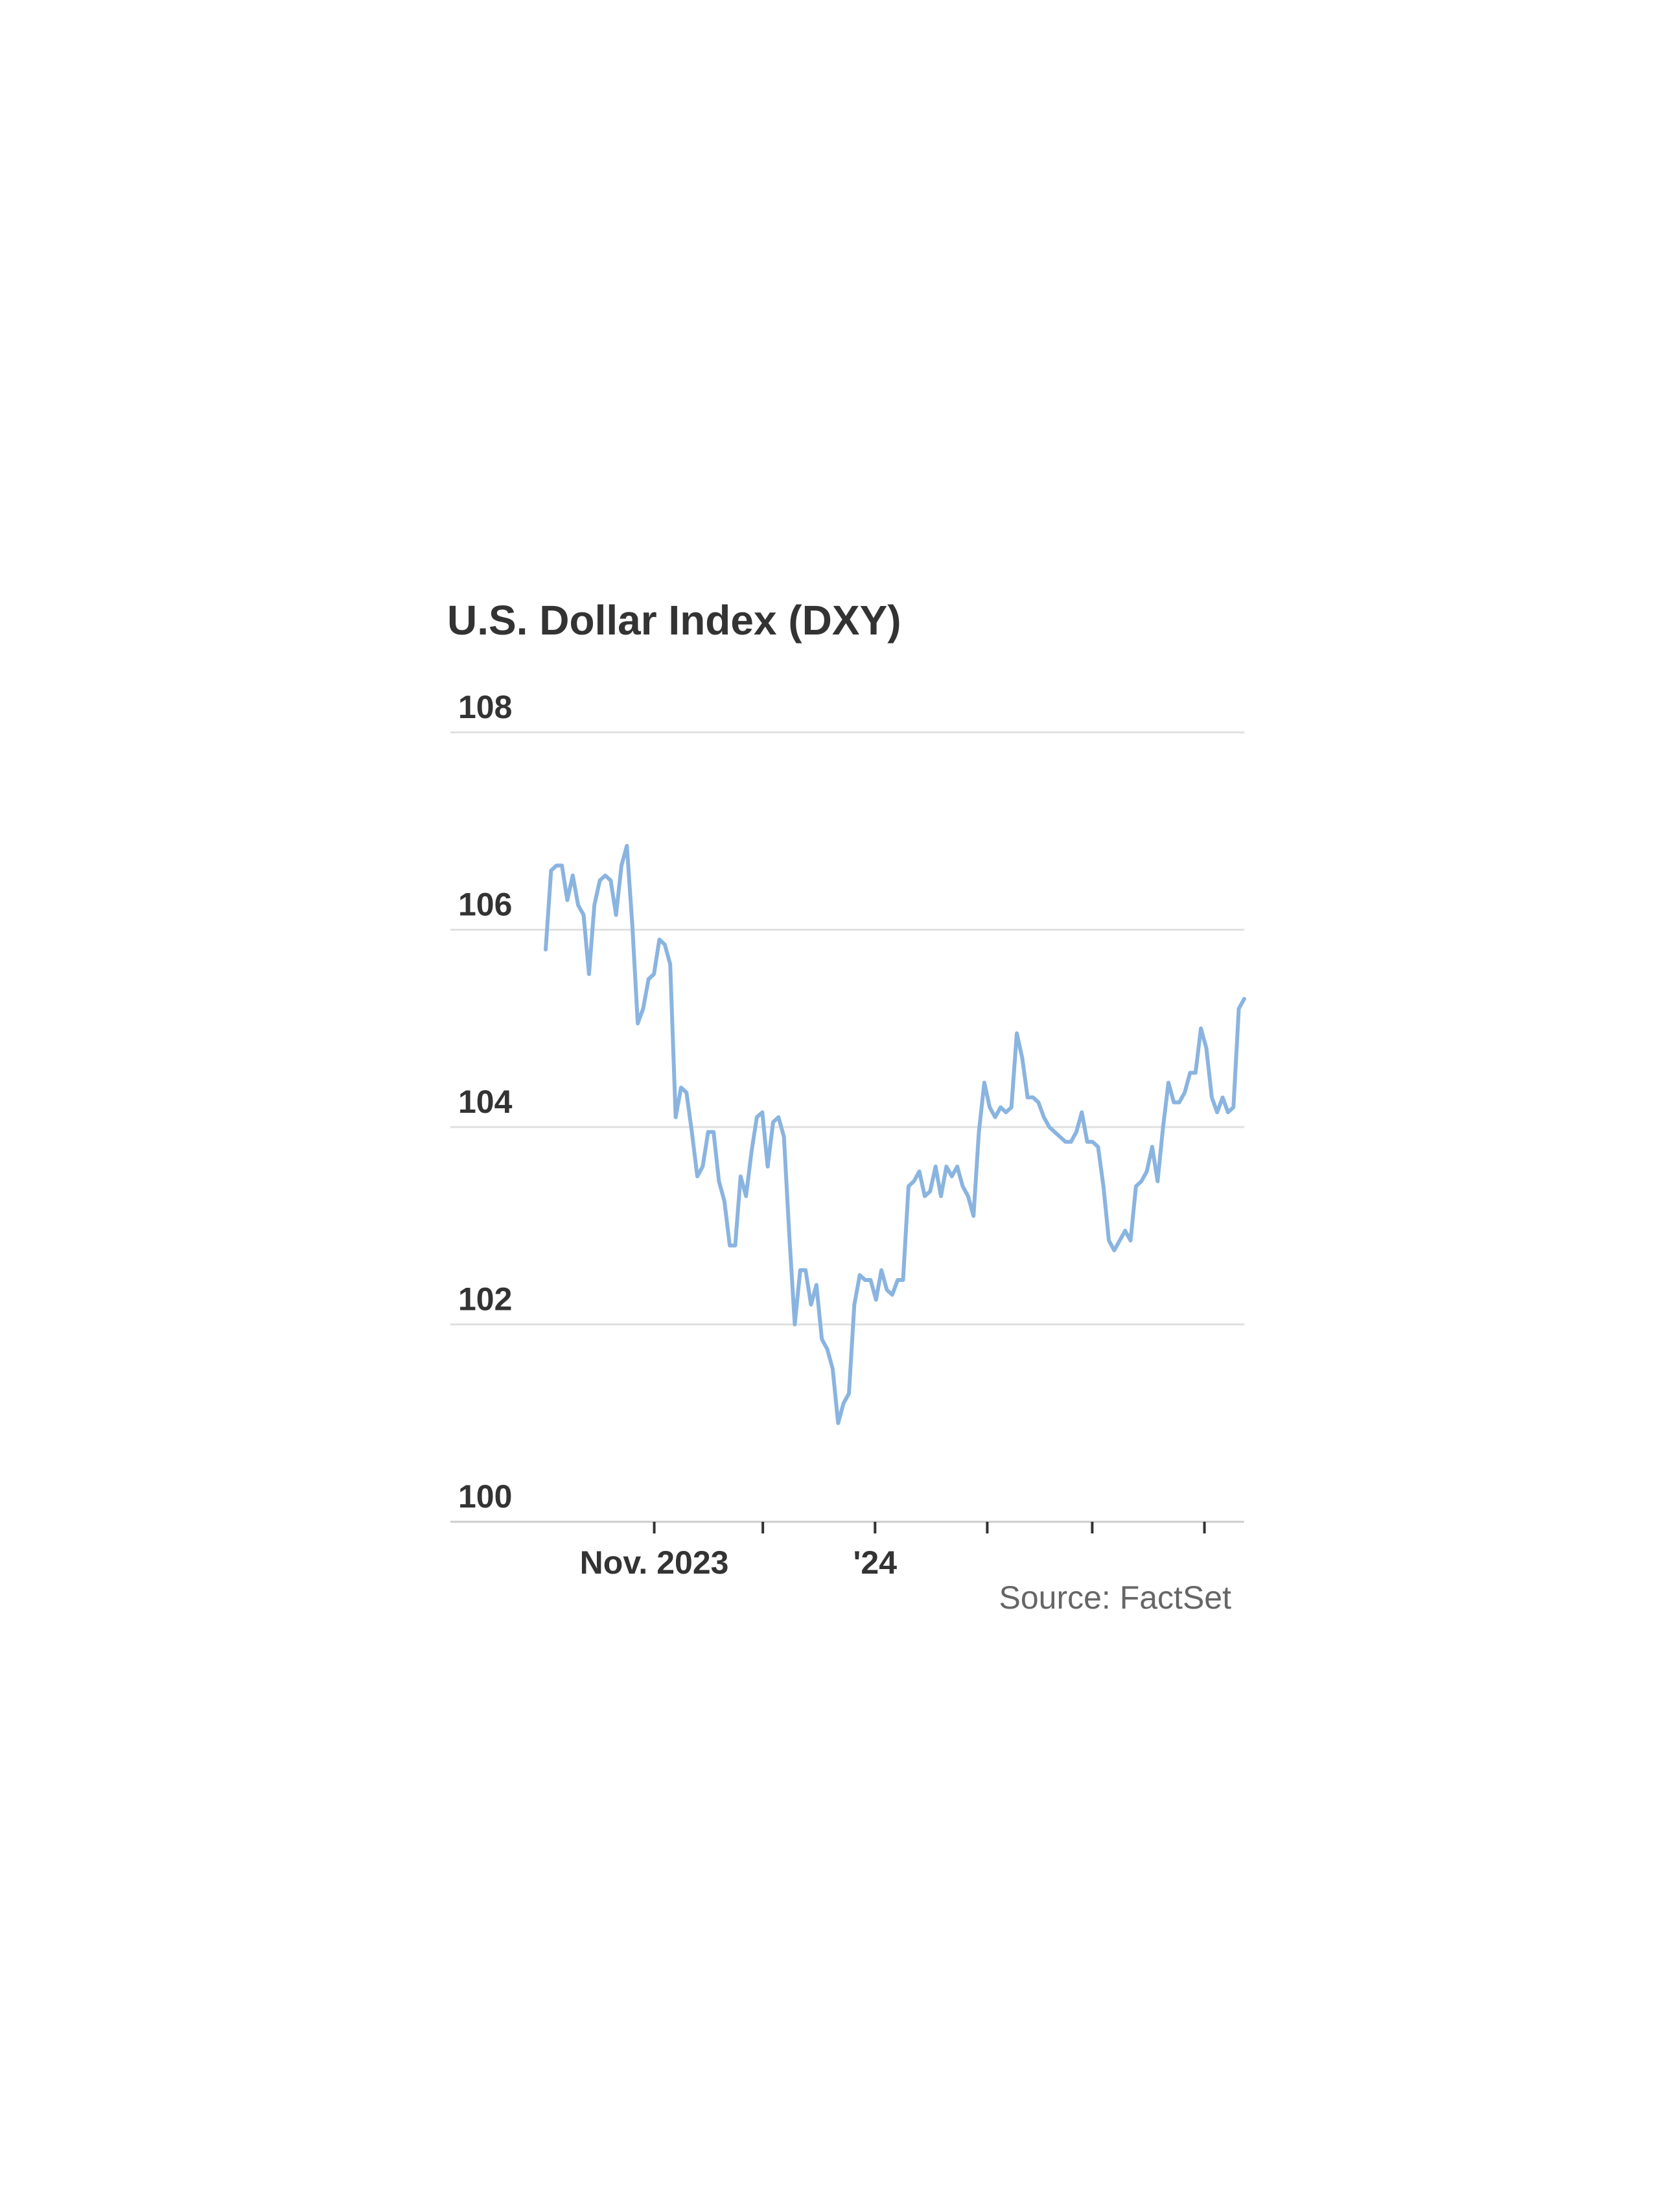 The image size is (1659, 2212). What do you see at coordinates (485, 1102) in the screenshot?
I see `y-tick-label: 104` at bounding box center [485, 1102].